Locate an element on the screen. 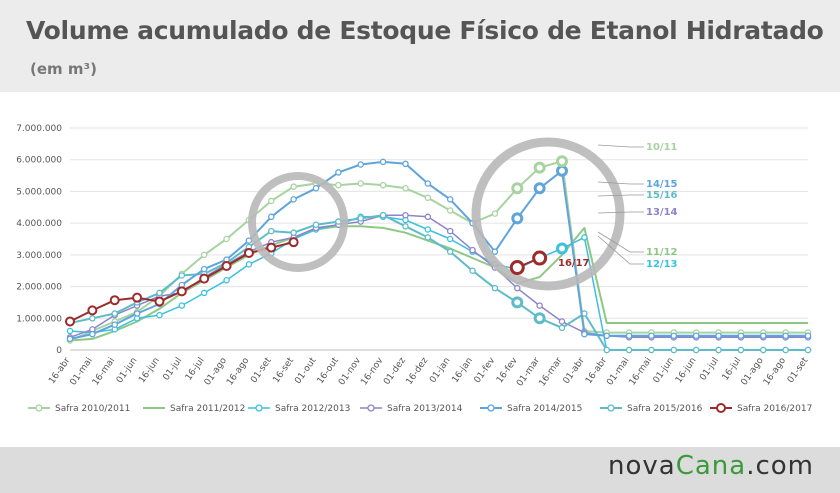  y-tick-label: 7.000.000 is located at coordinates (39, 129).